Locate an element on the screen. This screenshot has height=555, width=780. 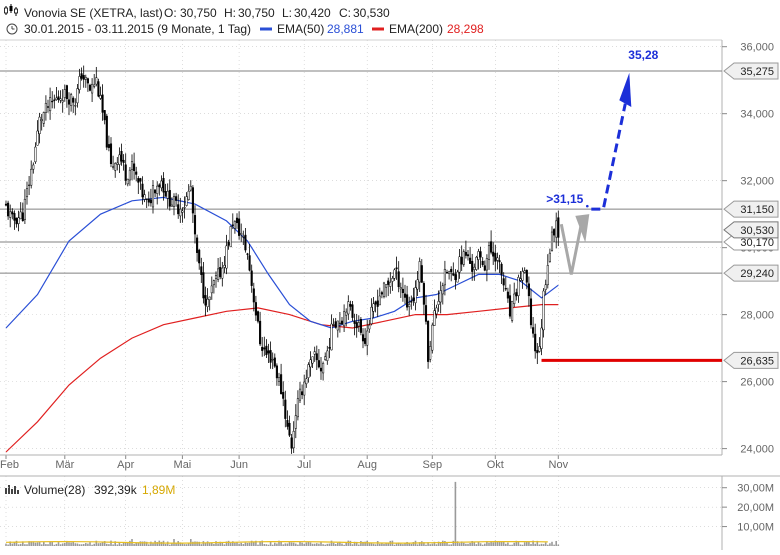
price-tick-label: 26,000 is located at coordinates (757, 383).